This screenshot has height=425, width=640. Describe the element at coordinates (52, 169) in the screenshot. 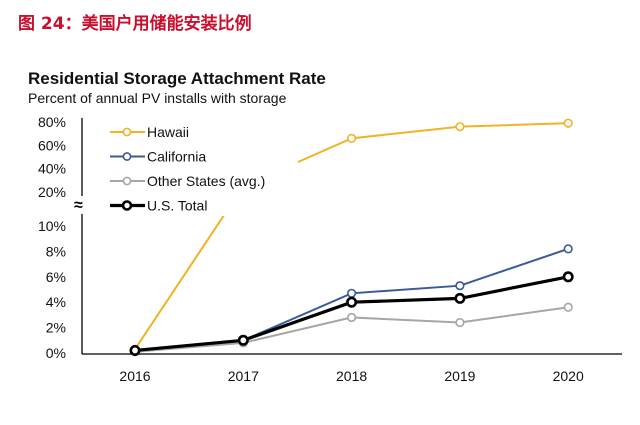

I see `y-tick-label: 40%` at that location.